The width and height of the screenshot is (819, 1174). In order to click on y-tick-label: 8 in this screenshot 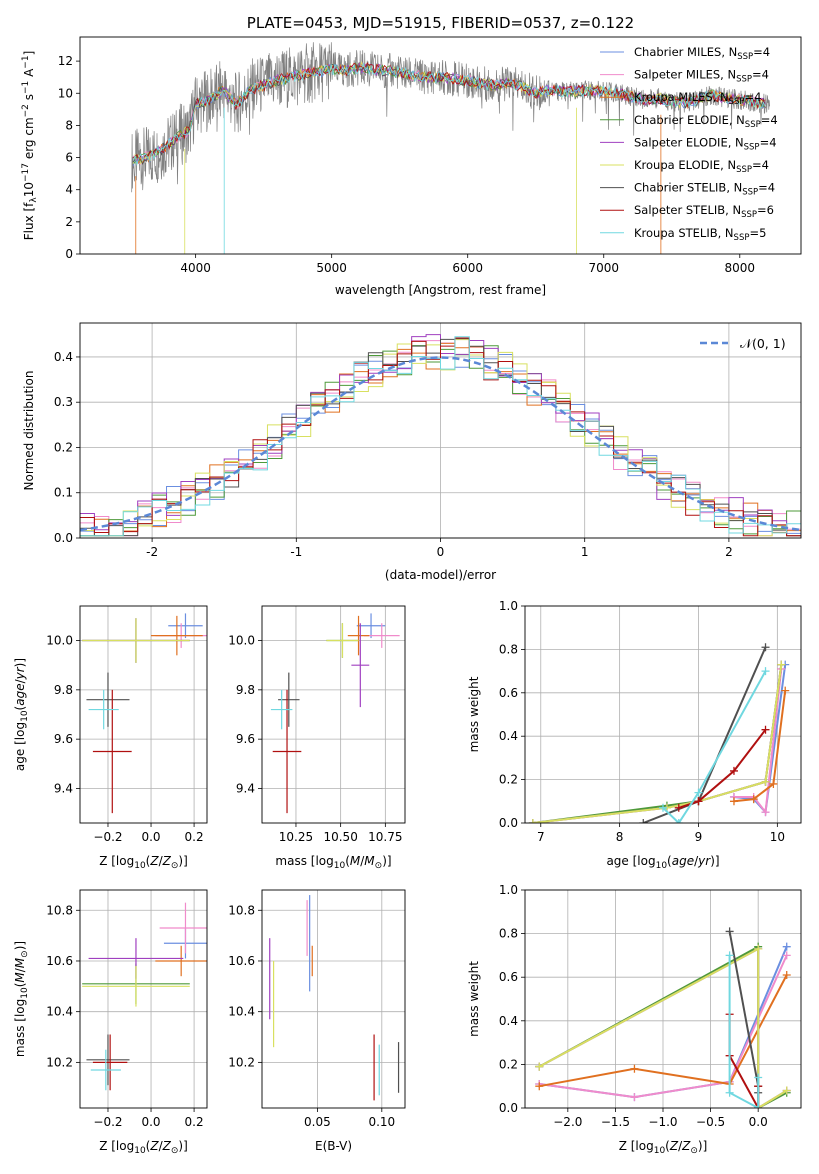, I will do `click(69, 125)`.